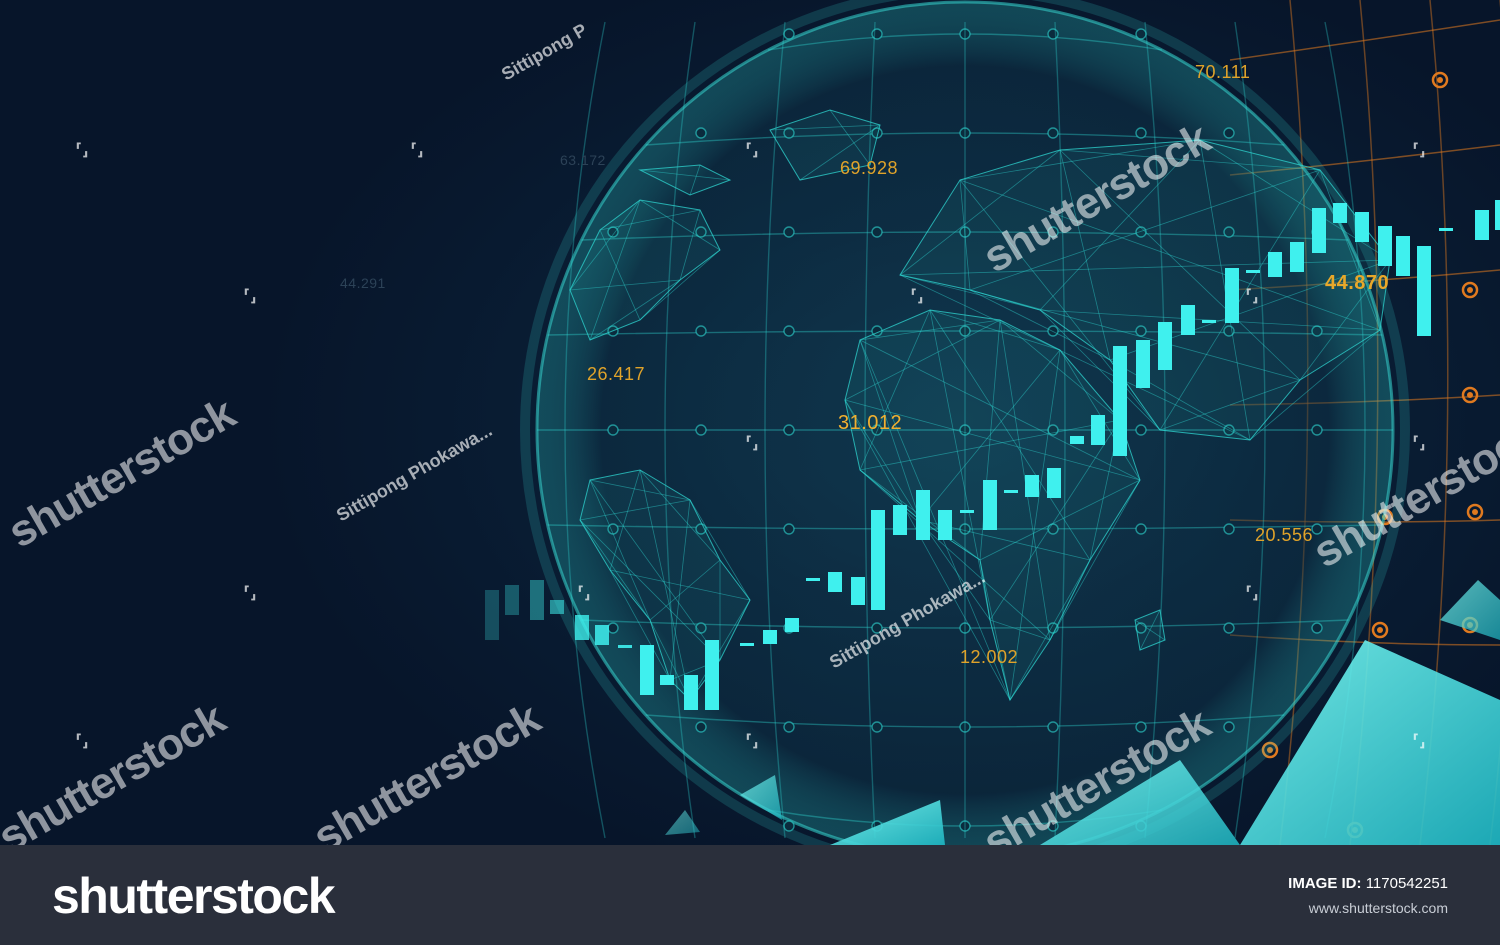 The image size is (1500, 945). What do you see at coordinates (1223, 72) in the screenshot?
I see `floating-number: 70.111` at bounding box center [1223, 72].